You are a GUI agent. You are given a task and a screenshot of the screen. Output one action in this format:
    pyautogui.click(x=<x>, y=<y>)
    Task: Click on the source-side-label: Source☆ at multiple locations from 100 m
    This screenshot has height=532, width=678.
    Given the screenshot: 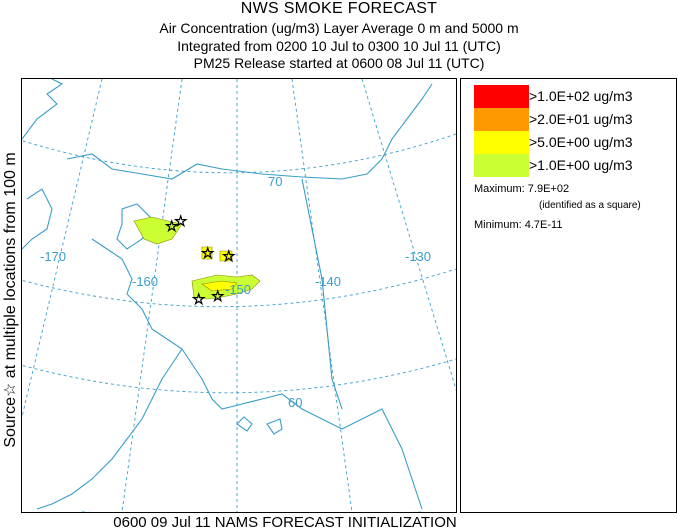 What is the action you would take?
    pyautogui.click(x=10, y=300)
    